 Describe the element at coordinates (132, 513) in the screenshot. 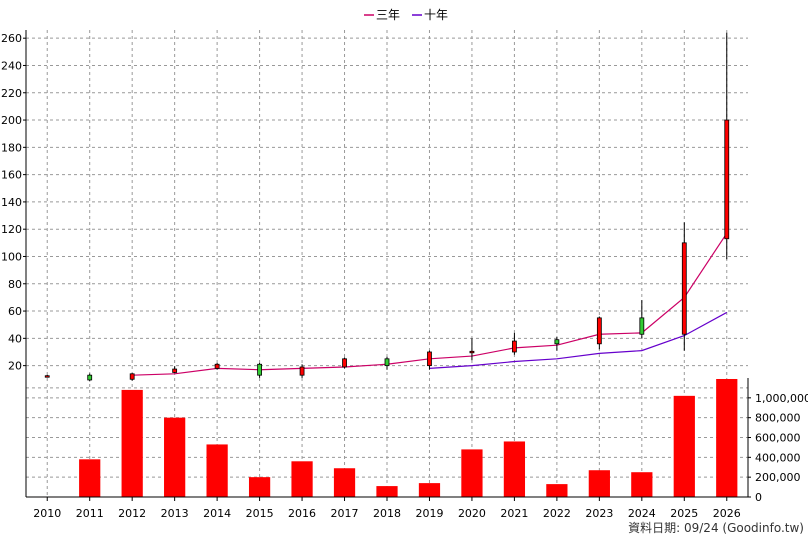

I see `x-tick-label: 2012` at that location.